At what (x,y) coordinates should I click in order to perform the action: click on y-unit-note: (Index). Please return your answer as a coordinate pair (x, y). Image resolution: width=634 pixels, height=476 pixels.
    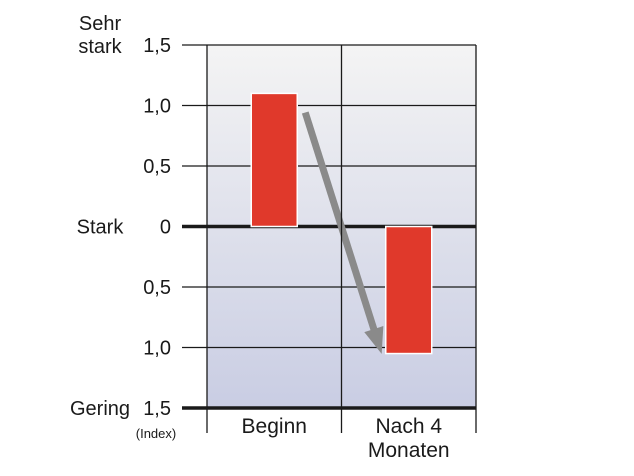
    Looking at the image, I should click on (156, 433).